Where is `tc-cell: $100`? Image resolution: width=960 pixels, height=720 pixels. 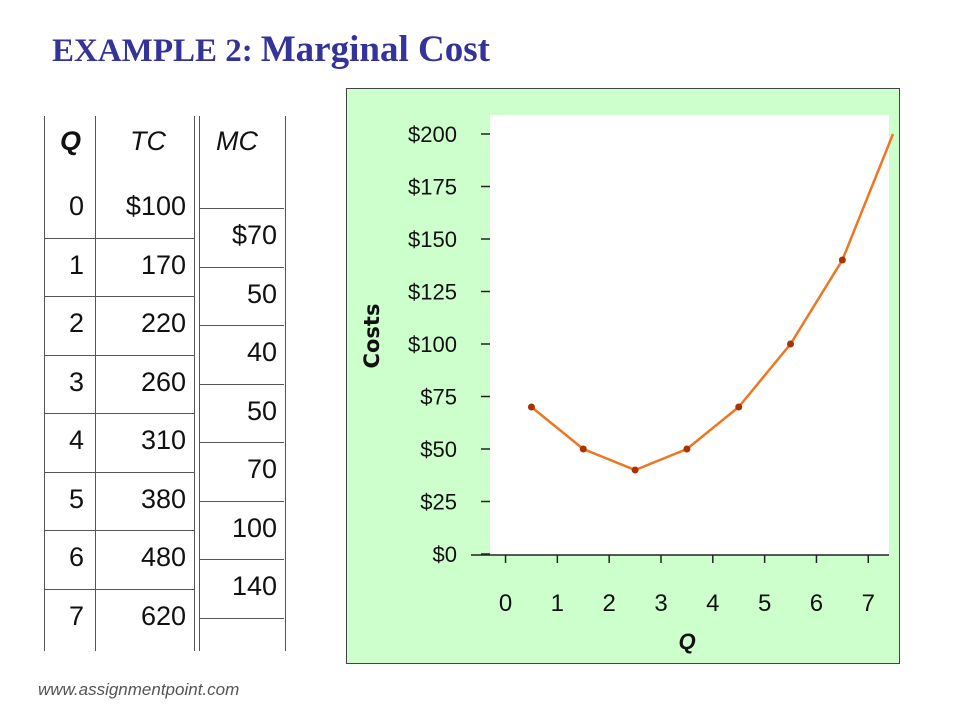 tc-cell: $100 is located at coordinates (155, 206).